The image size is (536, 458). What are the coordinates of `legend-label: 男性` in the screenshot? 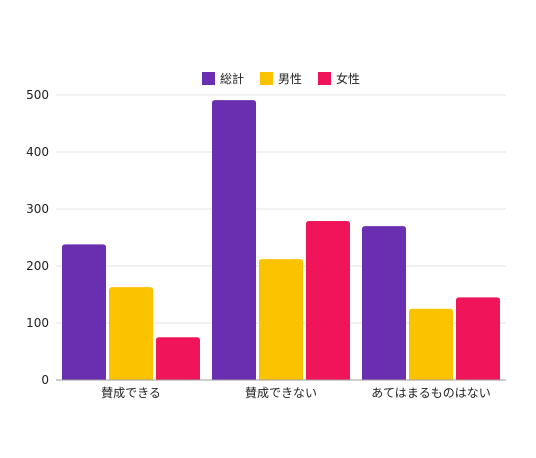 It's located at (290, 79).